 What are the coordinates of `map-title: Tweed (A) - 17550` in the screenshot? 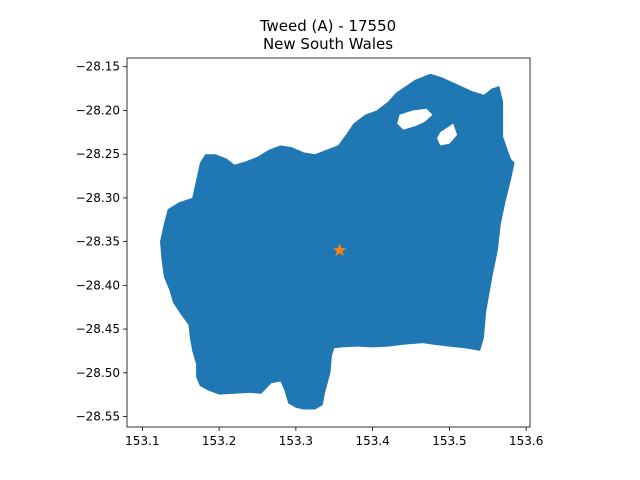 It's located at (327, 26).